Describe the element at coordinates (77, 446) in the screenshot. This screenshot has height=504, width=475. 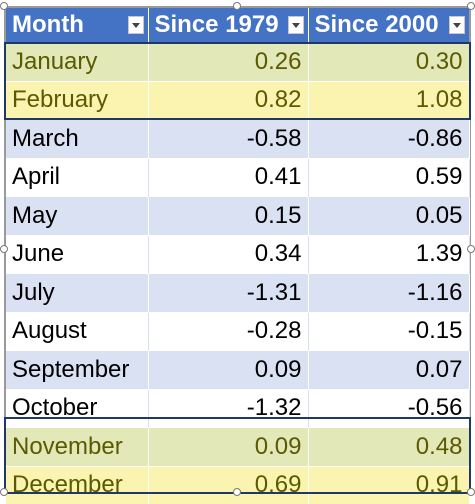
I see `month-cell: November` at that location.